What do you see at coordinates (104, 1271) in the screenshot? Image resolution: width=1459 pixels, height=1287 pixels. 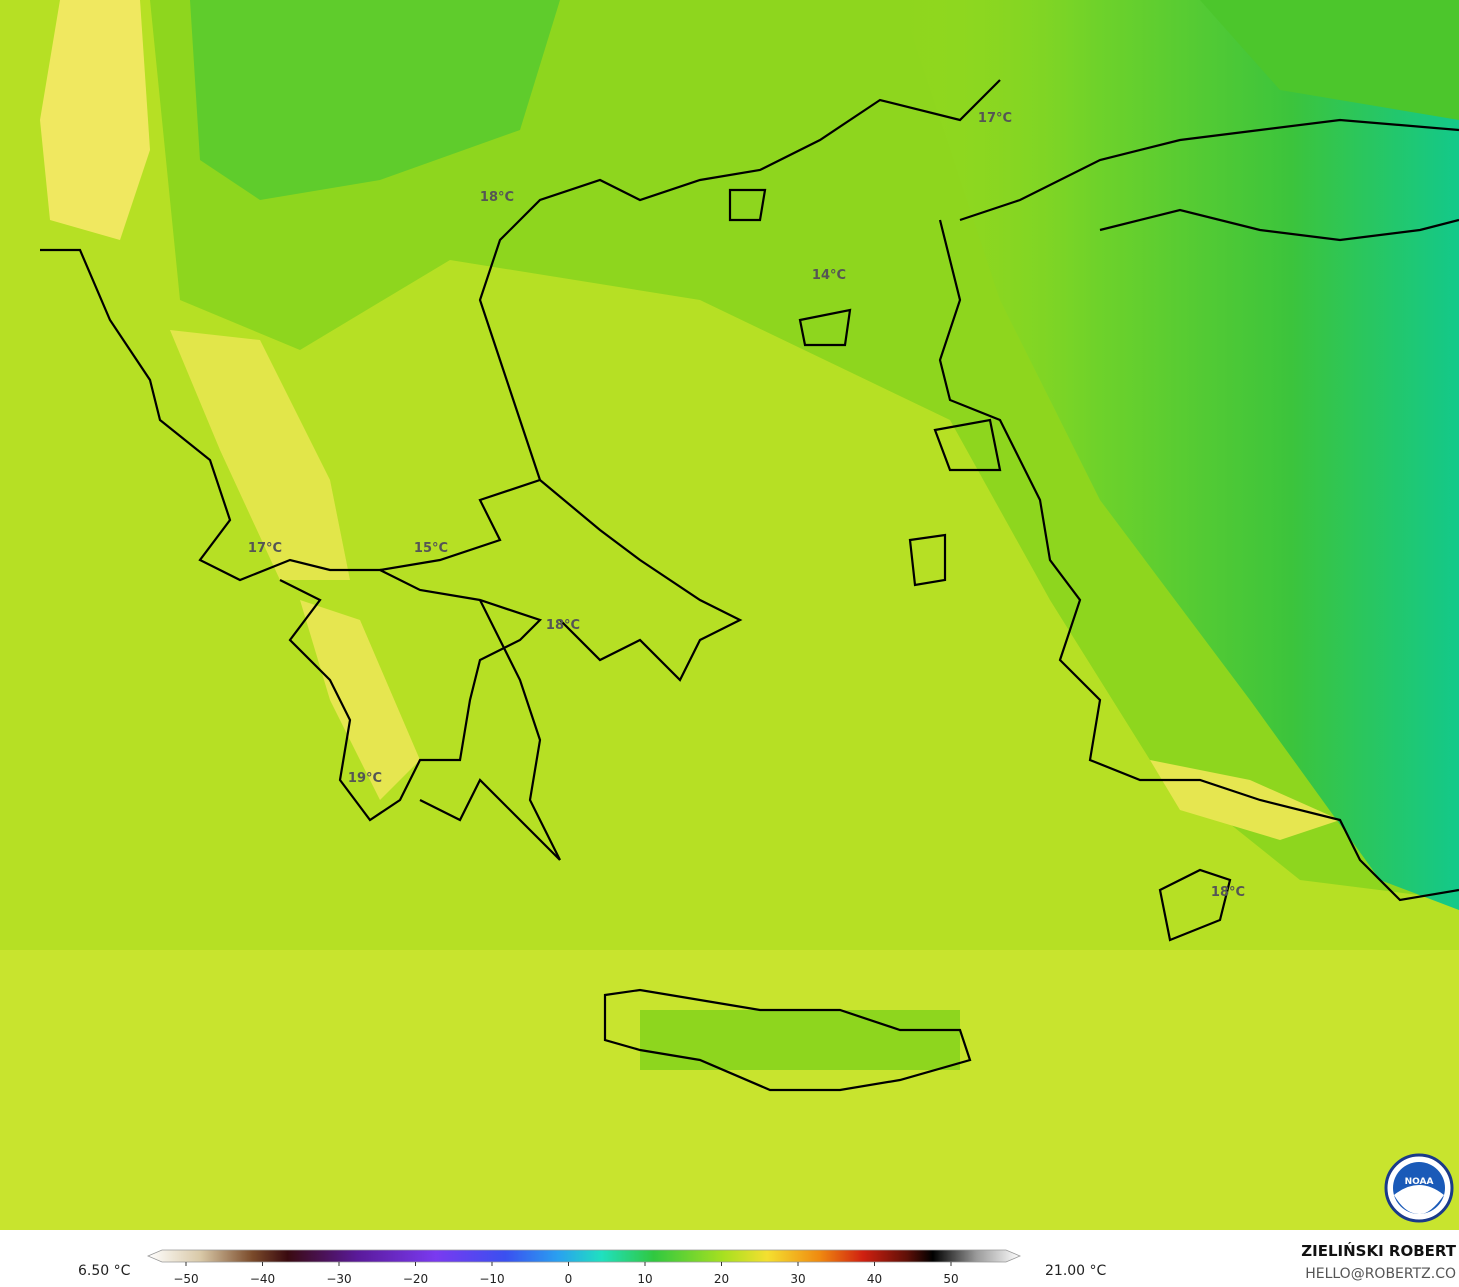 I see `colorbar-min: 6.50 °C` at bounding box center [104, 1271].